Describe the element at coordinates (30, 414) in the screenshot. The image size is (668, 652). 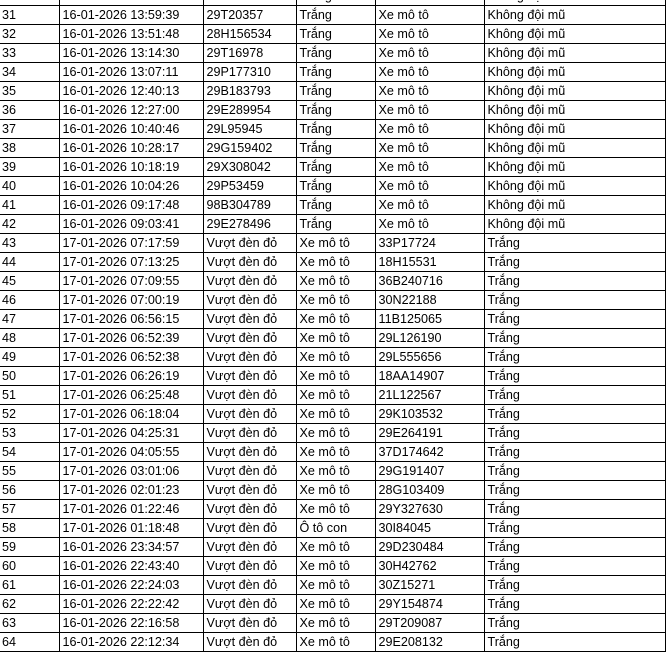
I see `row-number-cell: 52` at that location.